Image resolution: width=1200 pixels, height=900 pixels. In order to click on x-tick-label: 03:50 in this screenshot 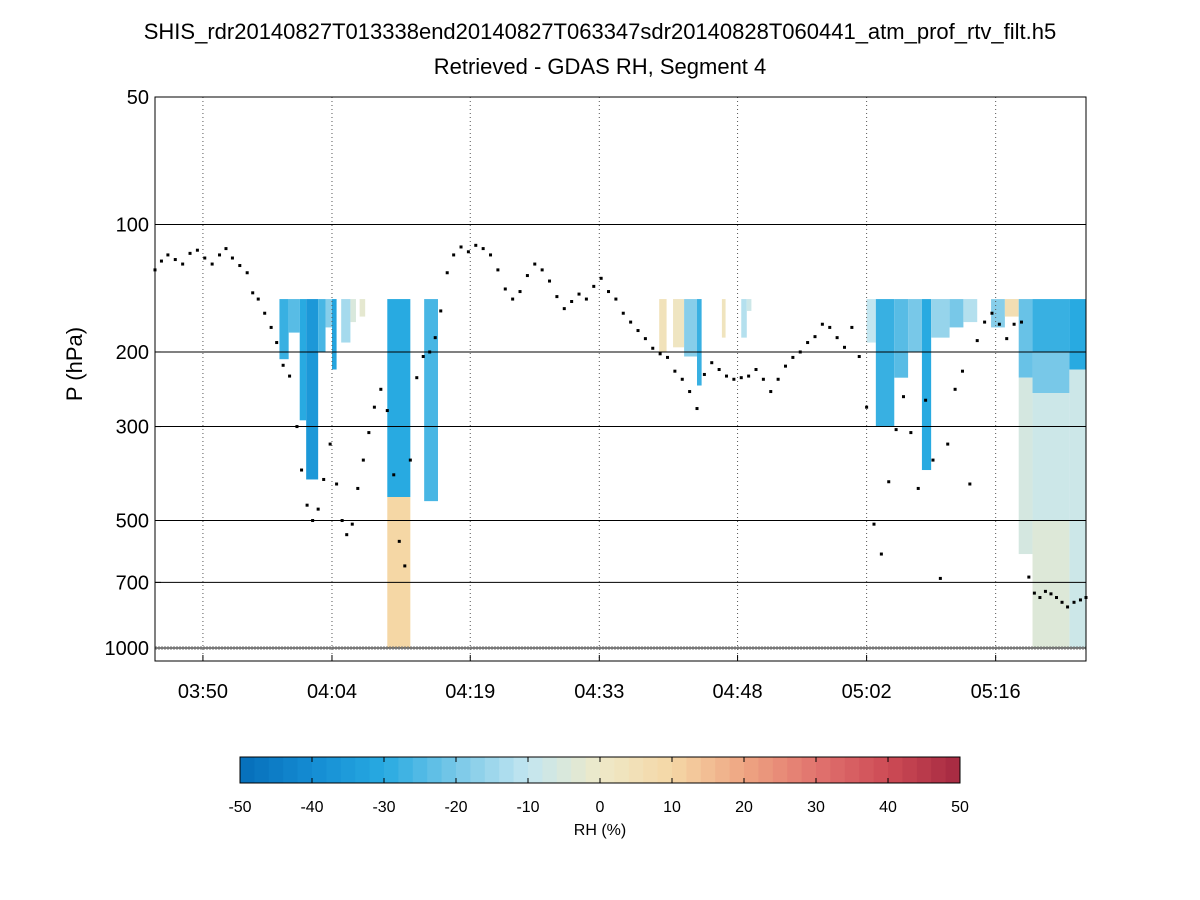, I will do `click(203, 692)`.